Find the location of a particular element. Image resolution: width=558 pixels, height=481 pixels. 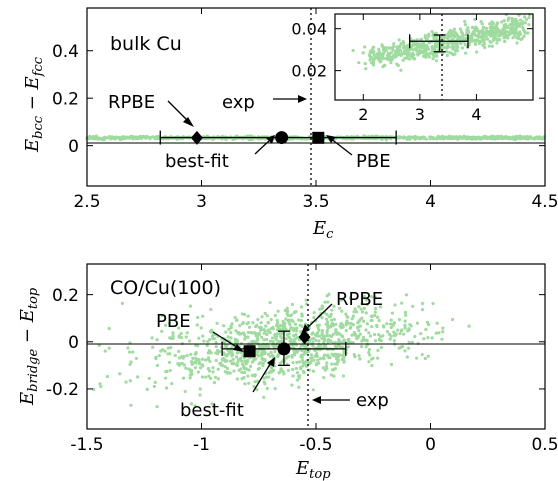

bottom-ytick-label: -0.2 is located at coordinates (62, 390).